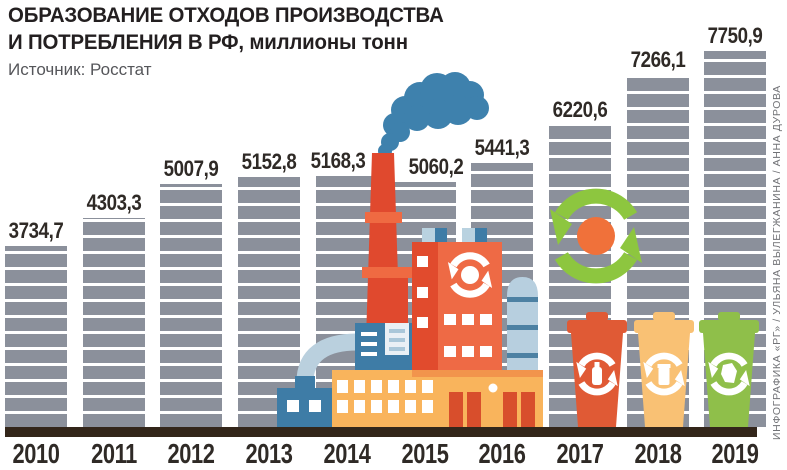 The height and width of the screenshot is (470, 787). What do you see at coordinates (36, 336) in the screenshot?
I see `bar-2010` at bounding box center [36, 336].